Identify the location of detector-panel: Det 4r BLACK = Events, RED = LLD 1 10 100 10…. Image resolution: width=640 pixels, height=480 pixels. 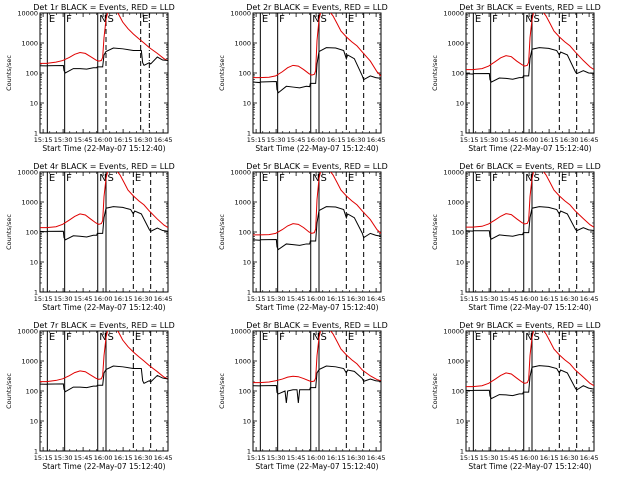
(90, 237).